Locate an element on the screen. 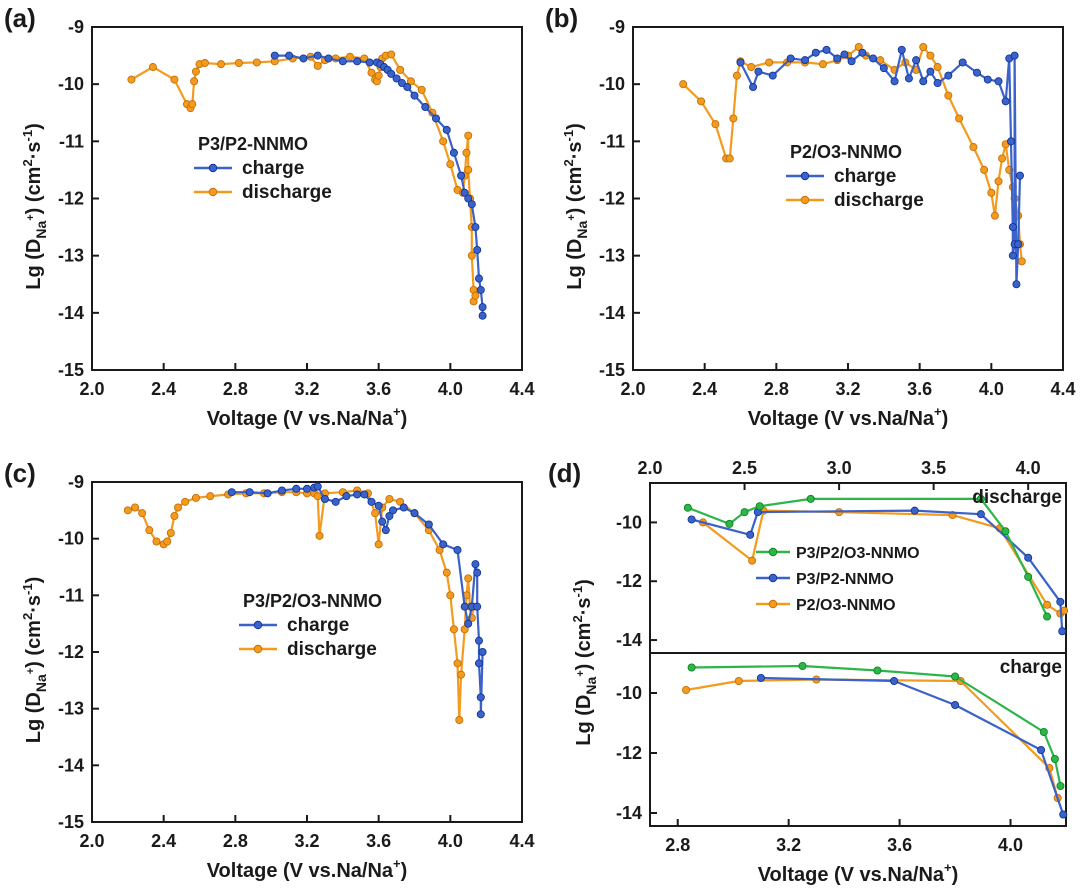 This screenshot has width=1080, height=888. ylabel-part: Lg (D is located at coordinates (575, 264).